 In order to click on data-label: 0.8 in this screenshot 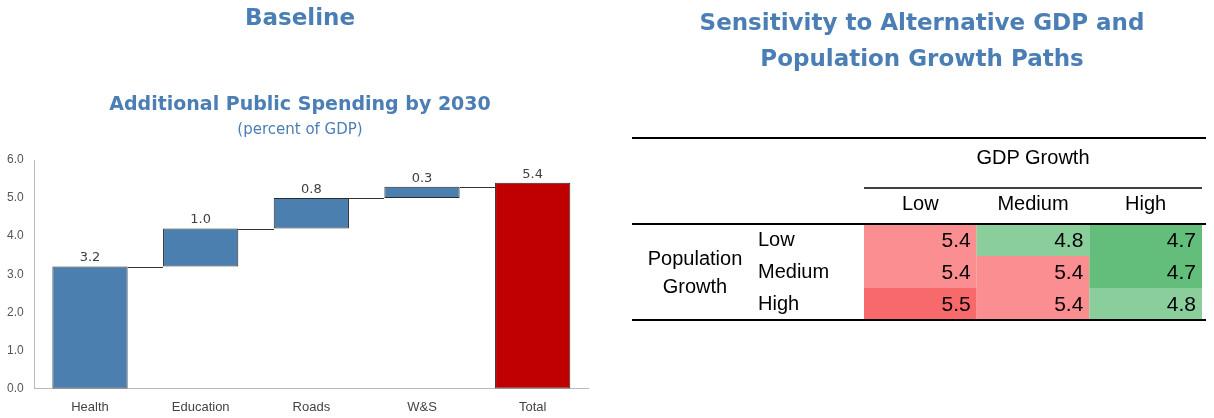, I will do `click(311, 188)`.